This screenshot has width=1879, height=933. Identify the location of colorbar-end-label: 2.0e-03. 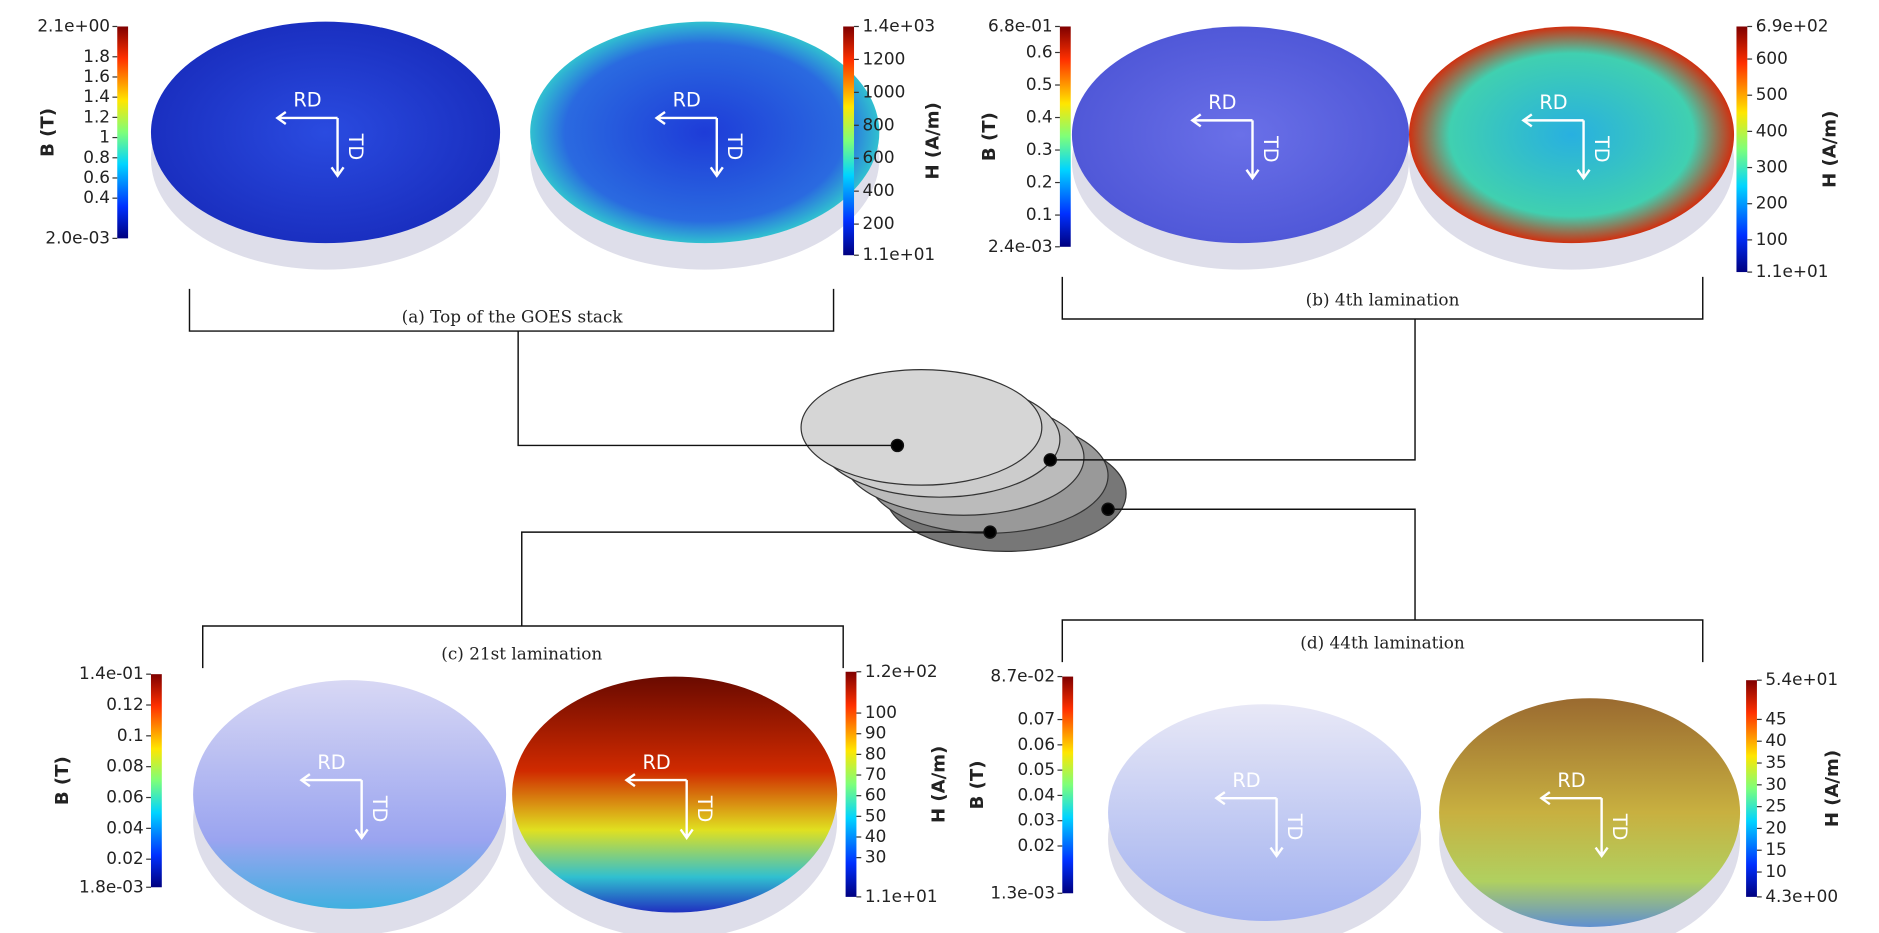
(77, 237).